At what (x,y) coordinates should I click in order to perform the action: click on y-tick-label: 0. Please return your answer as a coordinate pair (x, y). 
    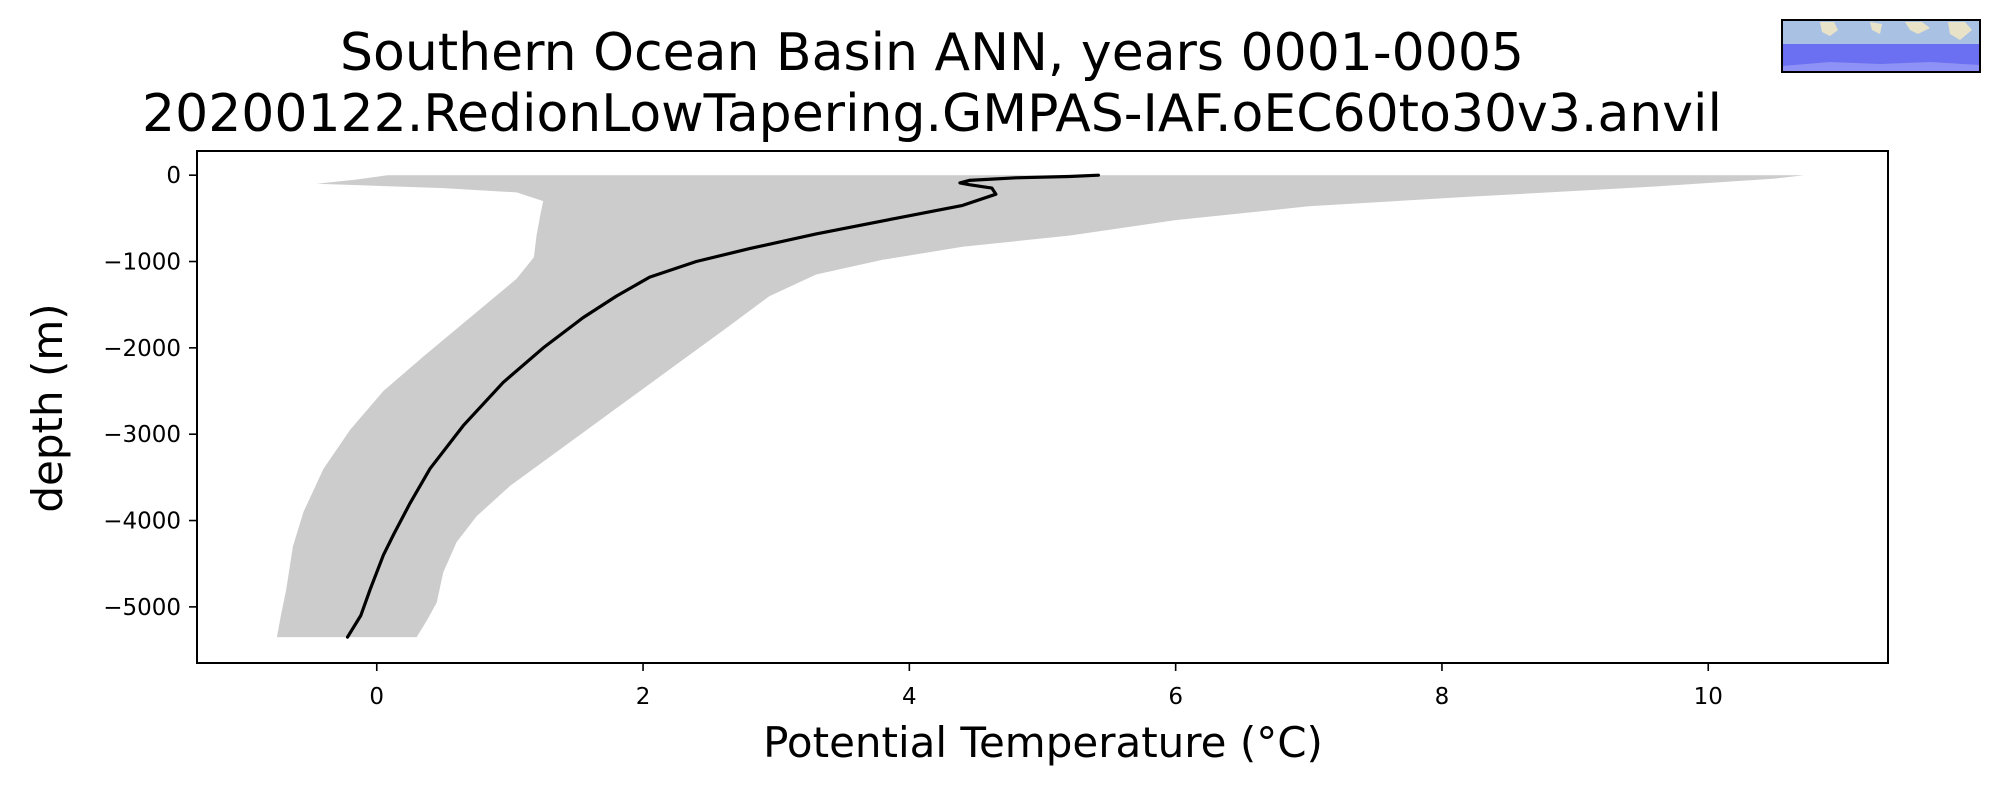
    Looking at the image, I should click on (173, 176).